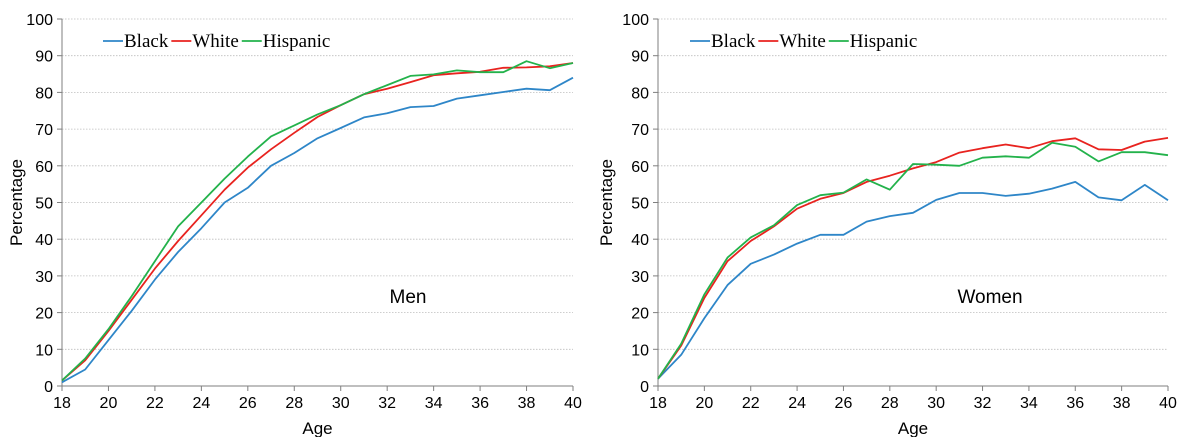 The height and width of the screenshot is (437, 1180). Describe the element at coordinates (989, 297) in the screenshot. I see `women-panel-label: Women` at that location.